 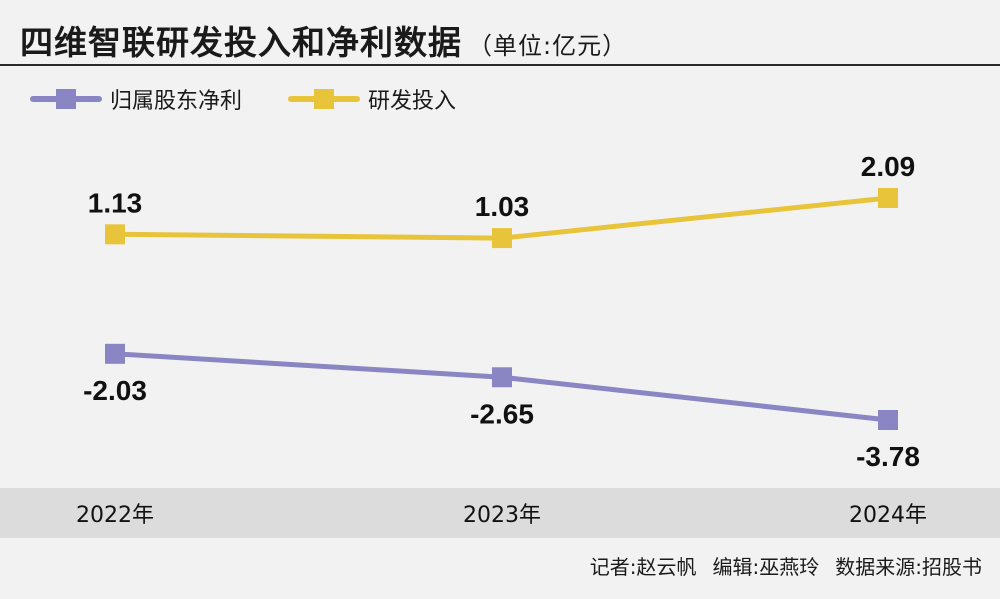 I want to click on legend-item-rd: 研发投入, so click(x=372, y=99).